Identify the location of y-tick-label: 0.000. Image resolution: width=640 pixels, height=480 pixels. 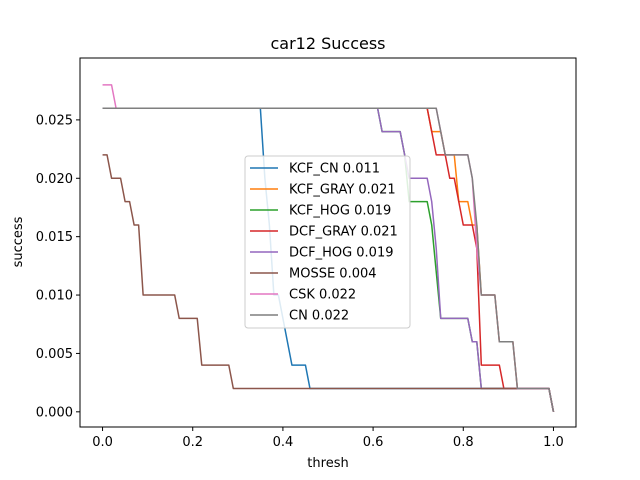
(54, 412).